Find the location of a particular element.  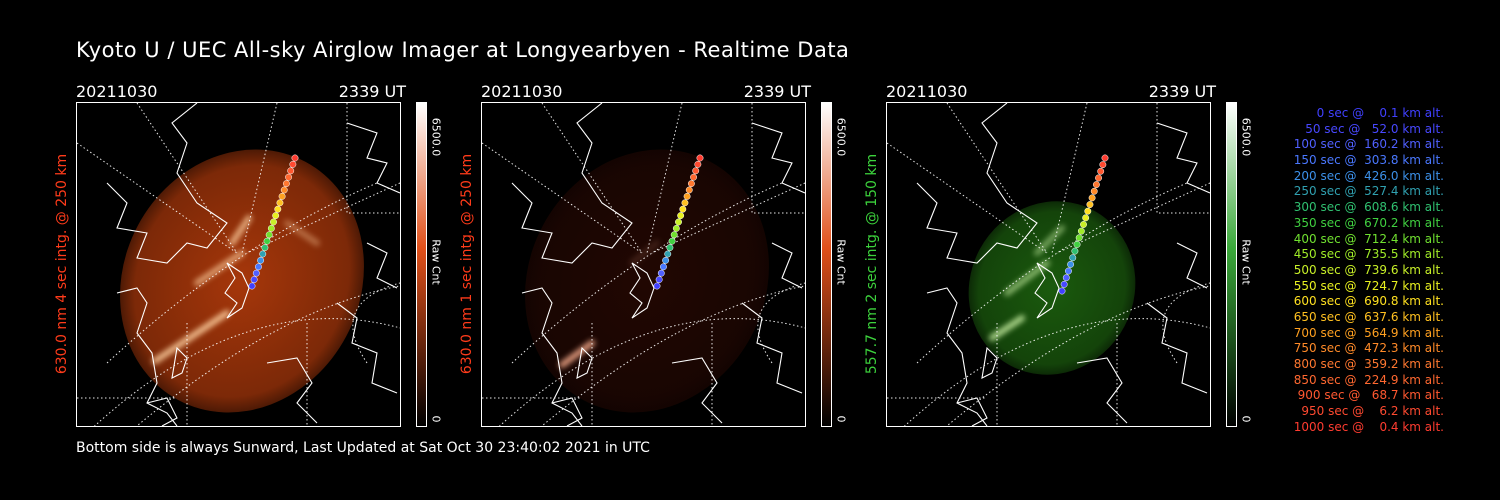

panel-wavelength-text: 630.0 nm 4 sec intg. @ 250 km is located at coordinates (62, 263).